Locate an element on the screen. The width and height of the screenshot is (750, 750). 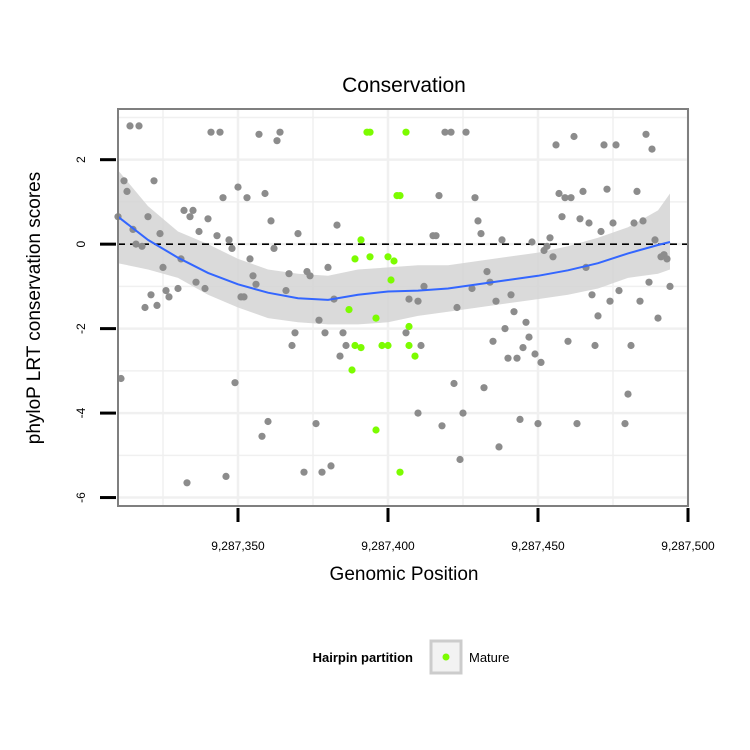
smooth-line-group is located at coordinates (394, 258).